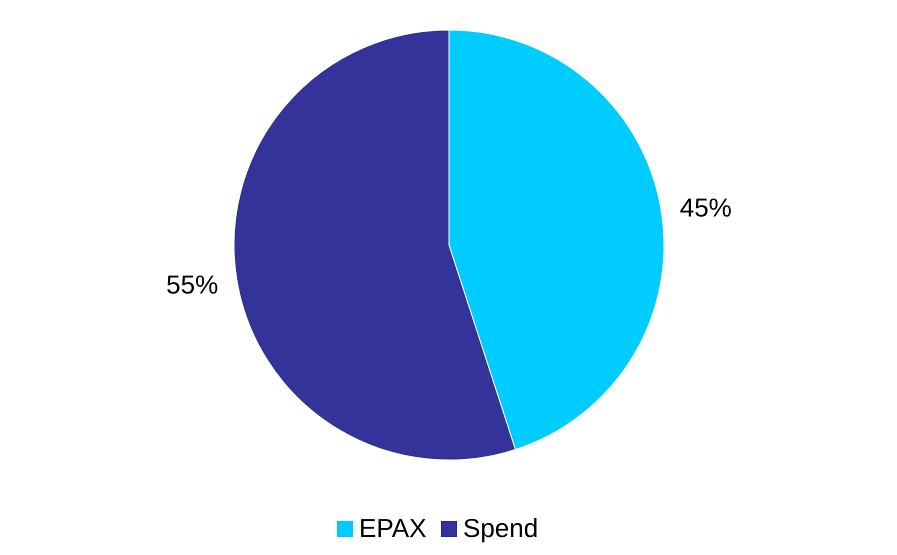 The height and width of the screenshot is (555, 897). What do you see at coordinates (392, 528) in the screenshot?
I see `legend-label: EPAX` at bounding box center [392, 528].